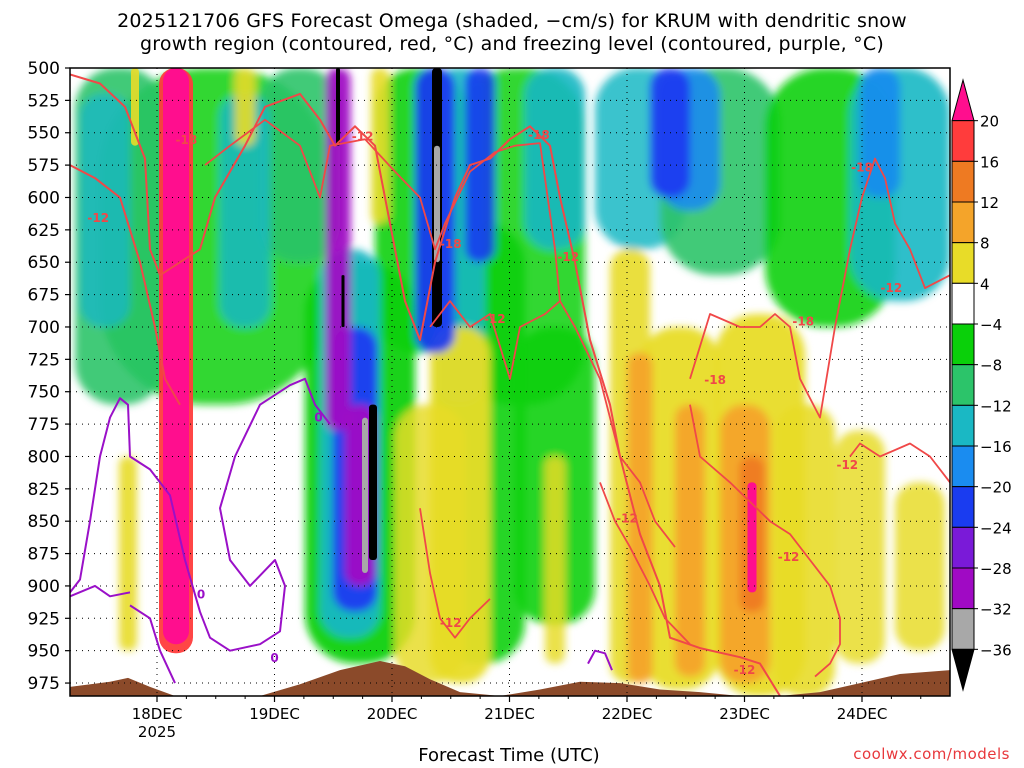 This screenshot has width=1024, height=768. I want to click on y-tick-label: 850, so click(44, 522).